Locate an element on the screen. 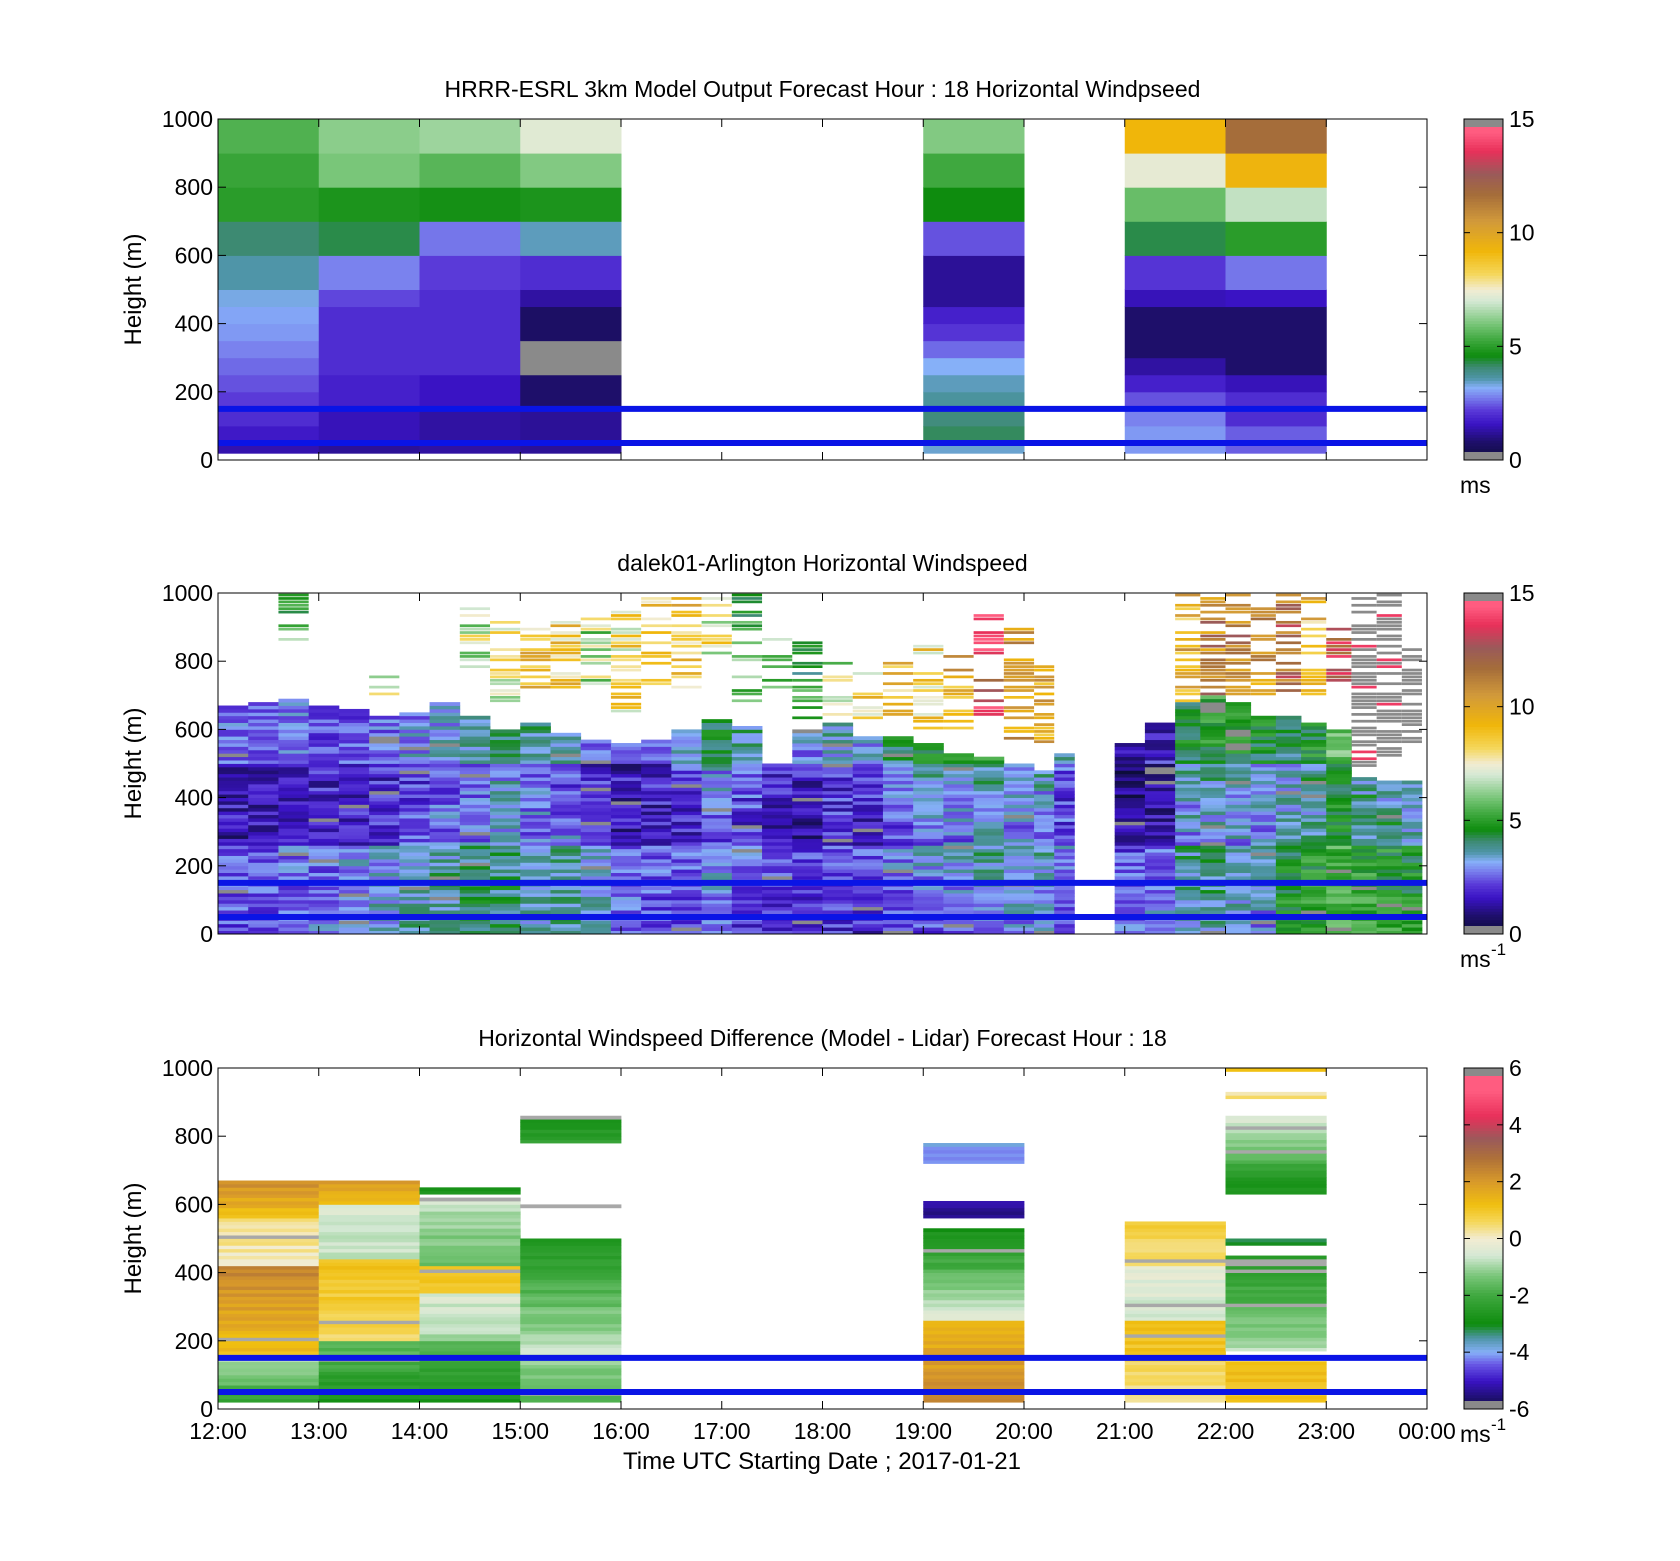 This screenshot has width=1680, height=1561. colorbar-tick-label: 10 is located at coordinates (1522, 707).